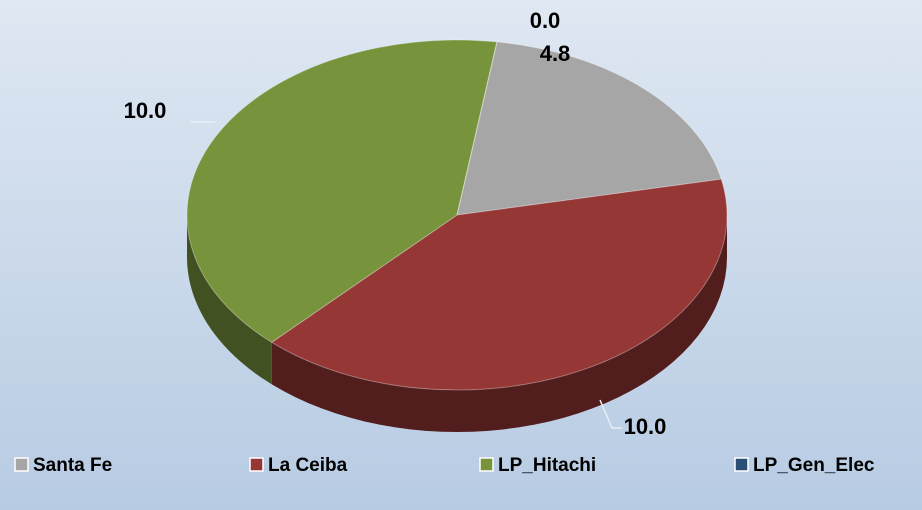 The width and height of the screenshot is (922, 510). What do you see at coordinates (72, 465) in the screenshot?
I see `legend-label: Santa Fe` at bounding box center [72, 465].